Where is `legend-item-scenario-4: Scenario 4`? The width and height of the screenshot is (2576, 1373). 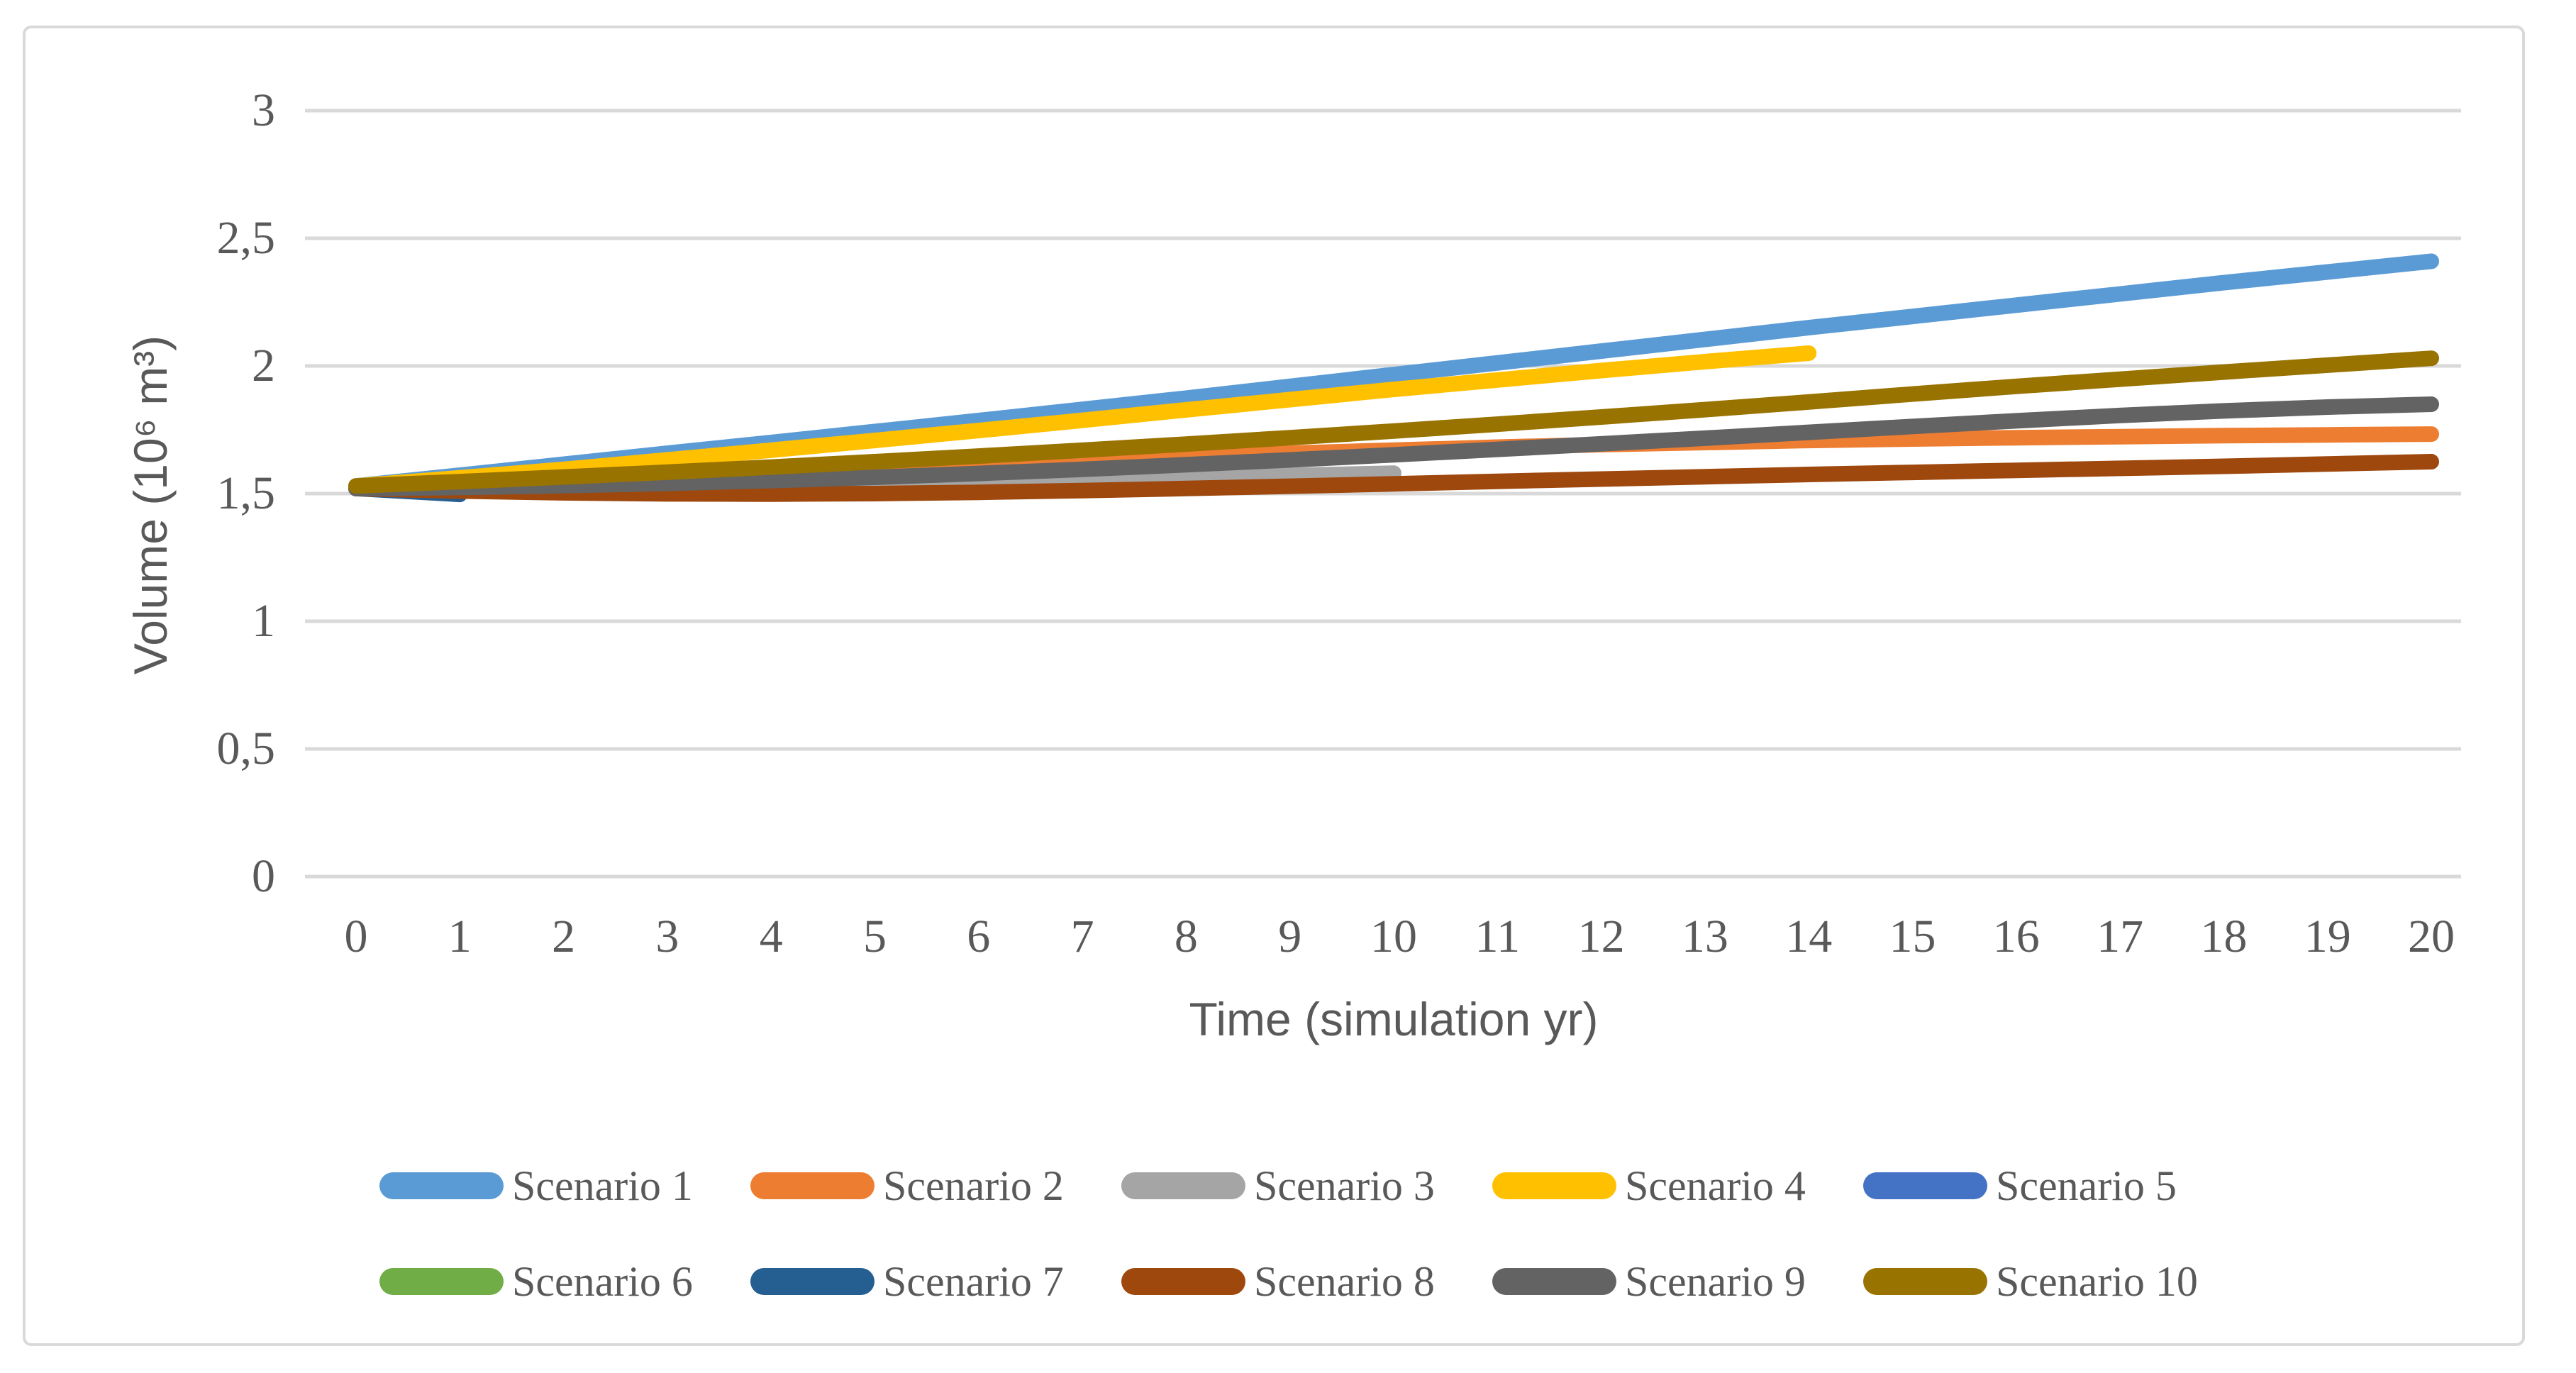
legend-item-scenario-4: Scenario 4 is located at coordinates (1649, 1185).